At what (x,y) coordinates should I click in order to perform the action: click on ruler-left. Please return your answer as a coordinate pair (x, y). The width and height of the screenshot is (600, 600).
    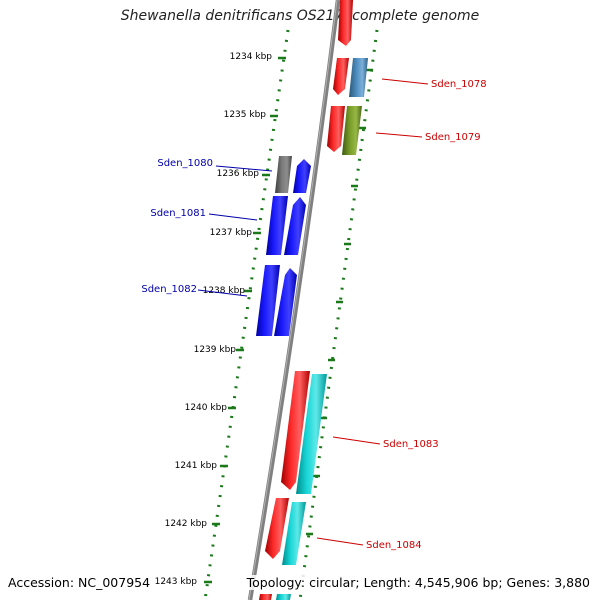
    Looking at the image, I should click on (246, 314).